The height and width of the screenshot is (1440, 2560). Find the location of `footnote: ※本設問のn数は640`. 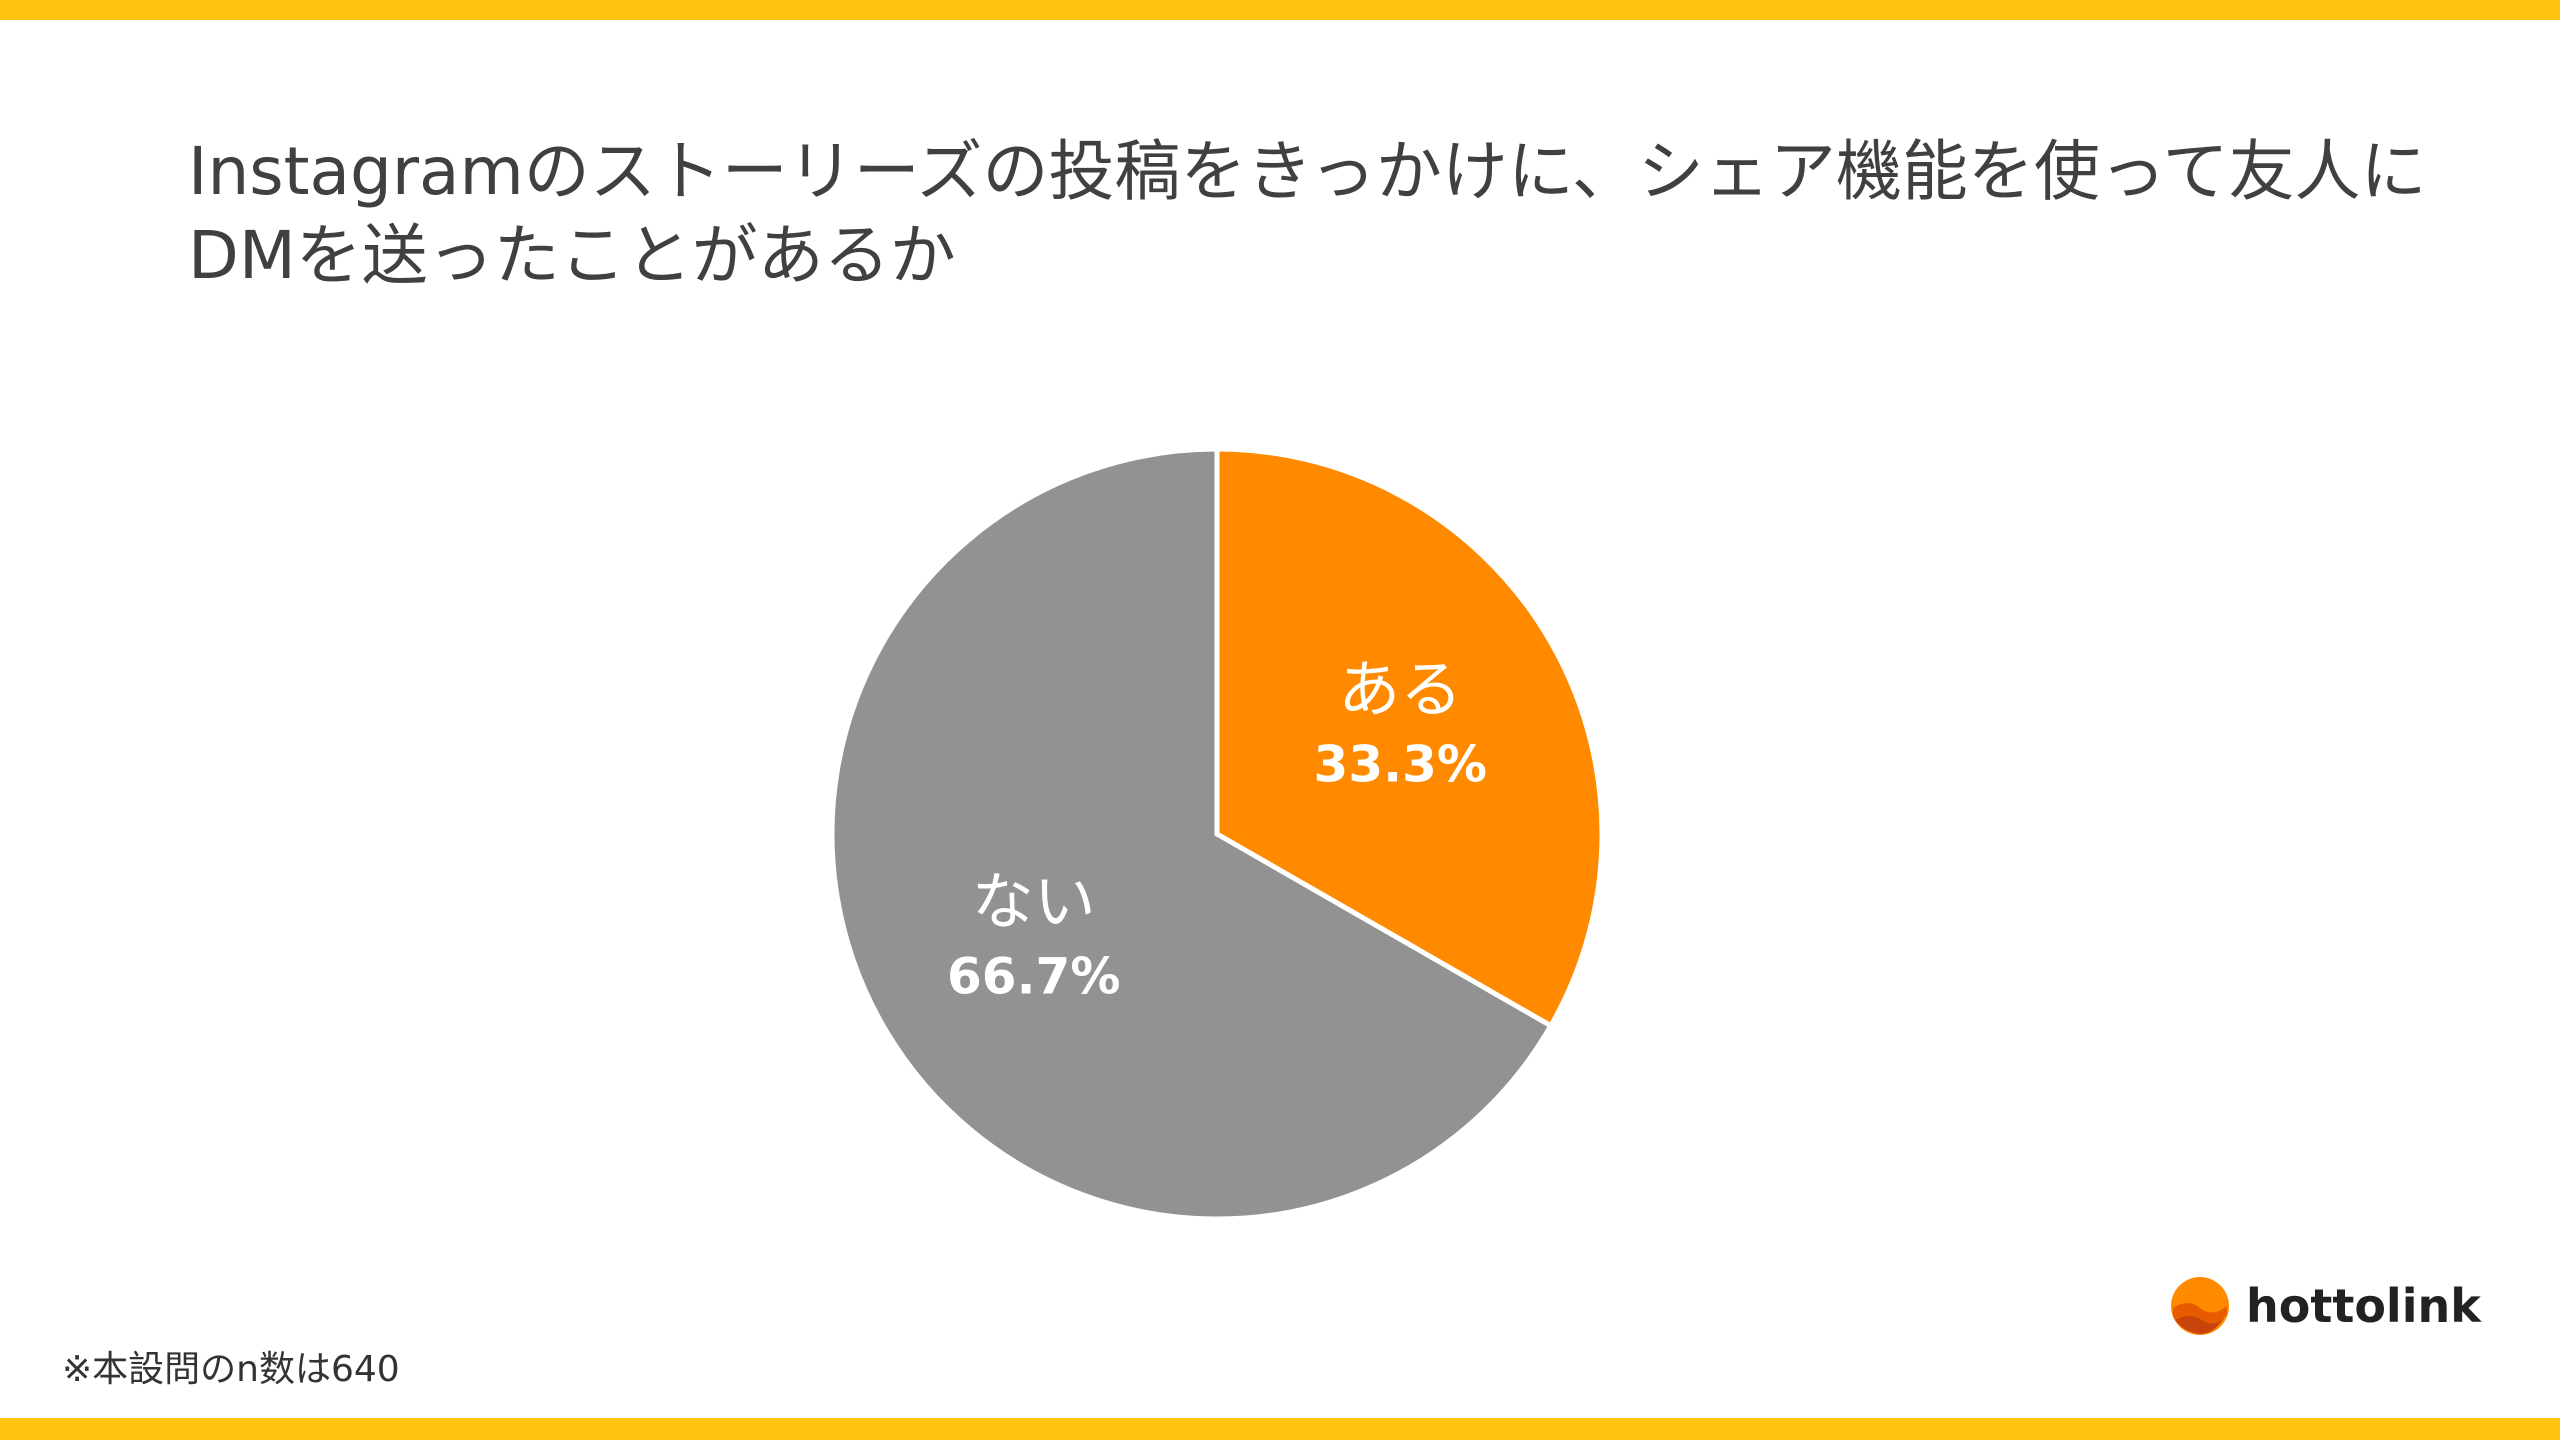

footnote: ※本設問のn数は640 is located at coordinates (231, 1369).